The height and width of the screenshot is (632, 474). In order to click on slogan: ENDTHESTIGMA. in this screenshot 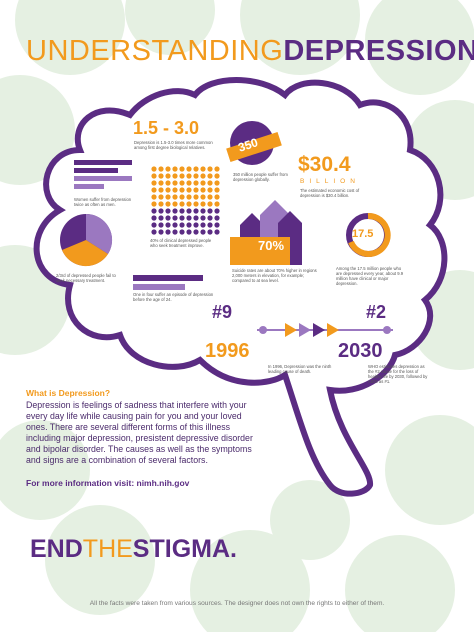, I will do `click(133, 549)`.